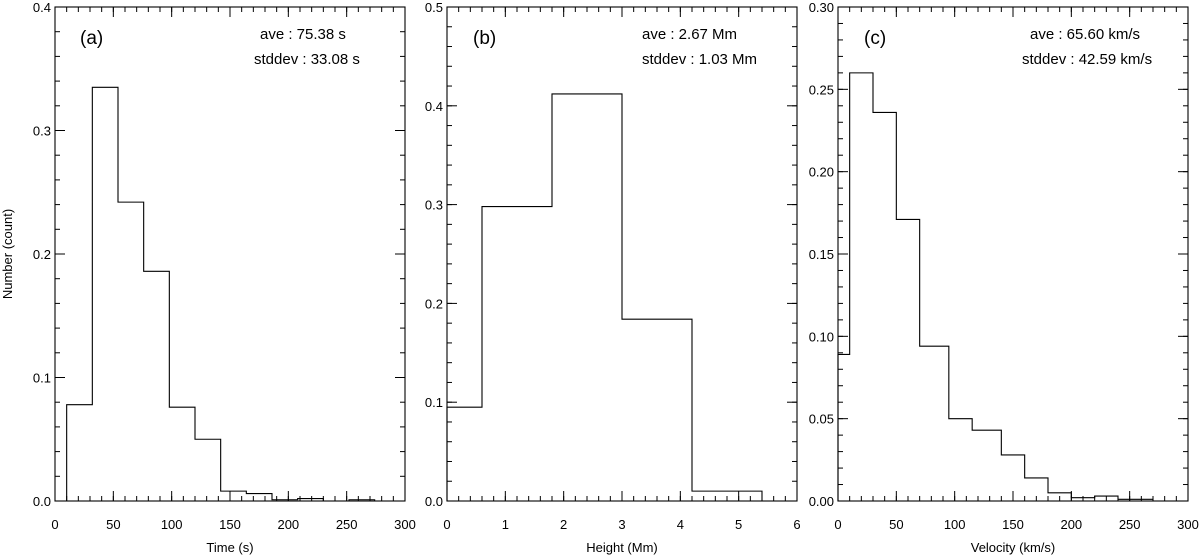  I want to click on panel-c-x-tick-label: 0, so click(837, 524).